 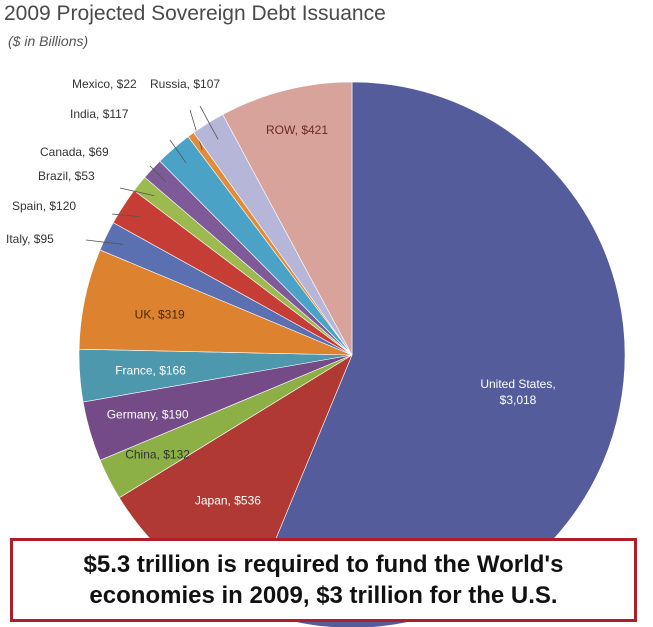 What do you see at coordinates (185, 84) in the screenshot?
I see `slice-label-russia: Russia, $107` at bounding box center [185, 84].